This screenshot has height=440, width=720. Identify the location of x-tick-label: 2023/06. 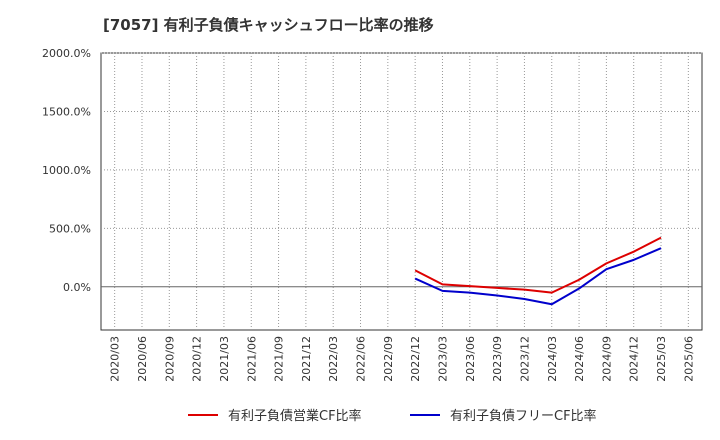
(470, 359).